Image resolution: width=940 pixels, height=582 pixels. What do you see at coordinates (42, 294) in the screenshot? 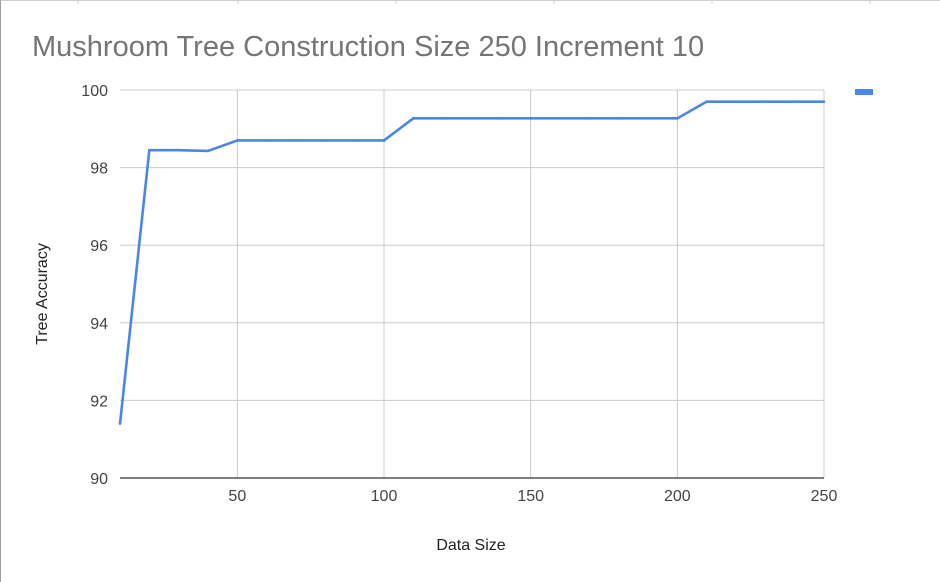
I see `y-axis-label: Tree Accuracy` at bounding box center [42, 294].